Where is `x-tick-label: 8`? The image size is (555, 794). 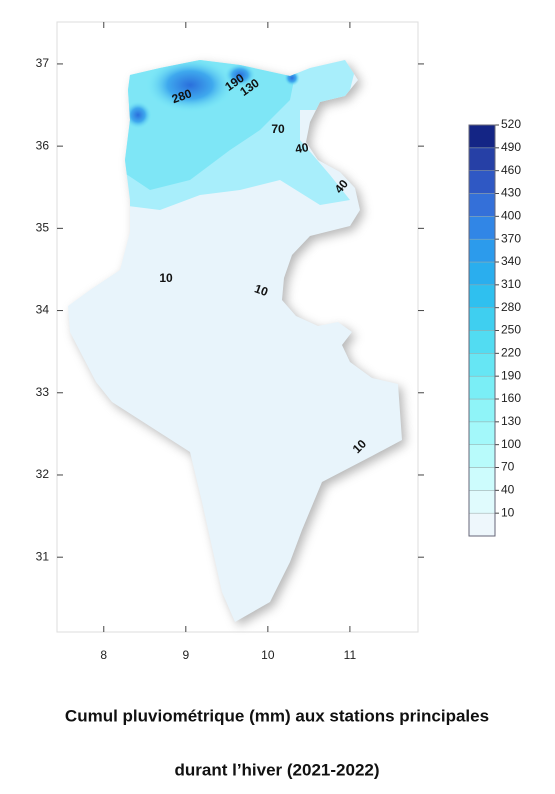 x-tick-label: 8 is located at coordinates (103, 655).